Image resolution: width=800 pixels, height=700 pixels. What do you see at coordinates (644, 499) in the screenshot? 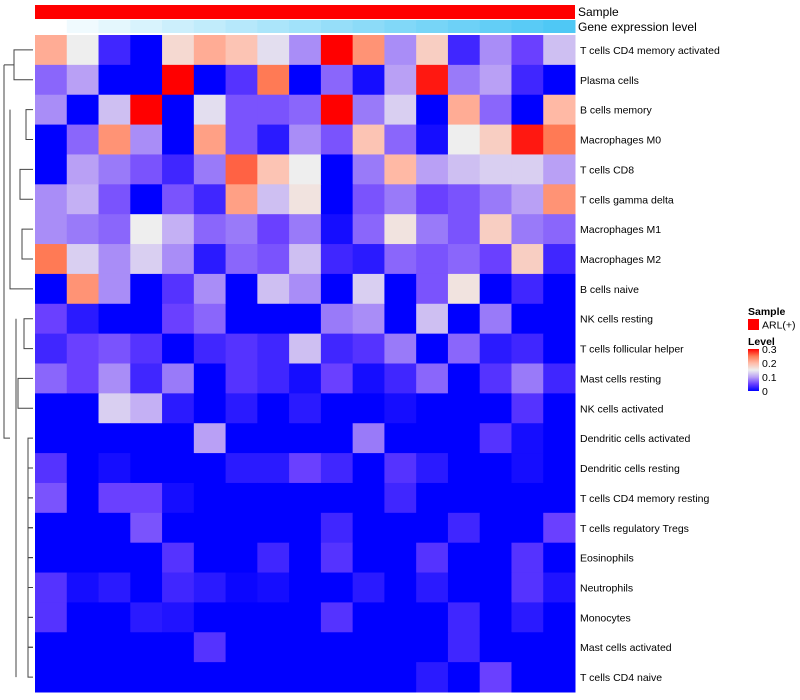
I see `row-label: T cells CD4 memory resting` at bounding box center [644, 499].